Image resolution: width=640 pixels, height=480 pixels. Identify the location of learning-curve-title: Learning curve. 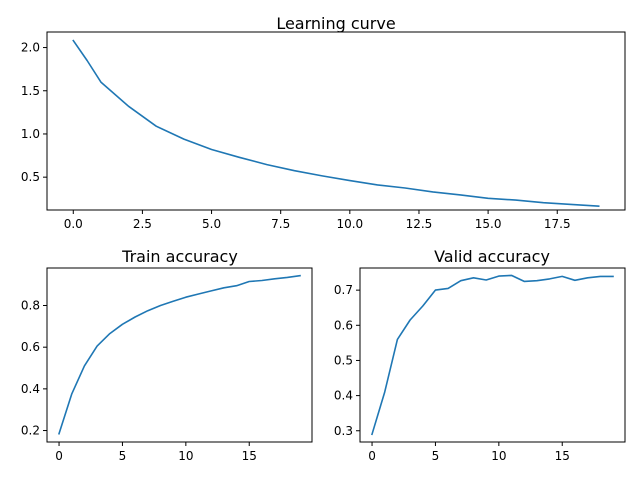
(335, 23).